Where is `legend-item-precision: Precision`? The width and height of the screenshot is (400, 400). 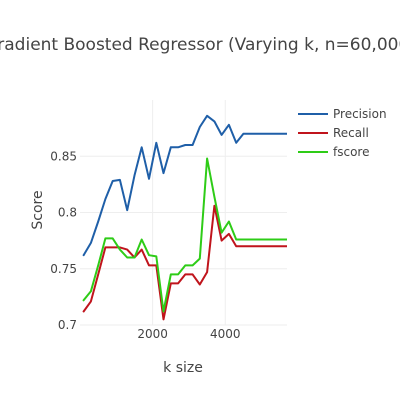
legend-item-precision: Precision is located at coordinates (342, 114).